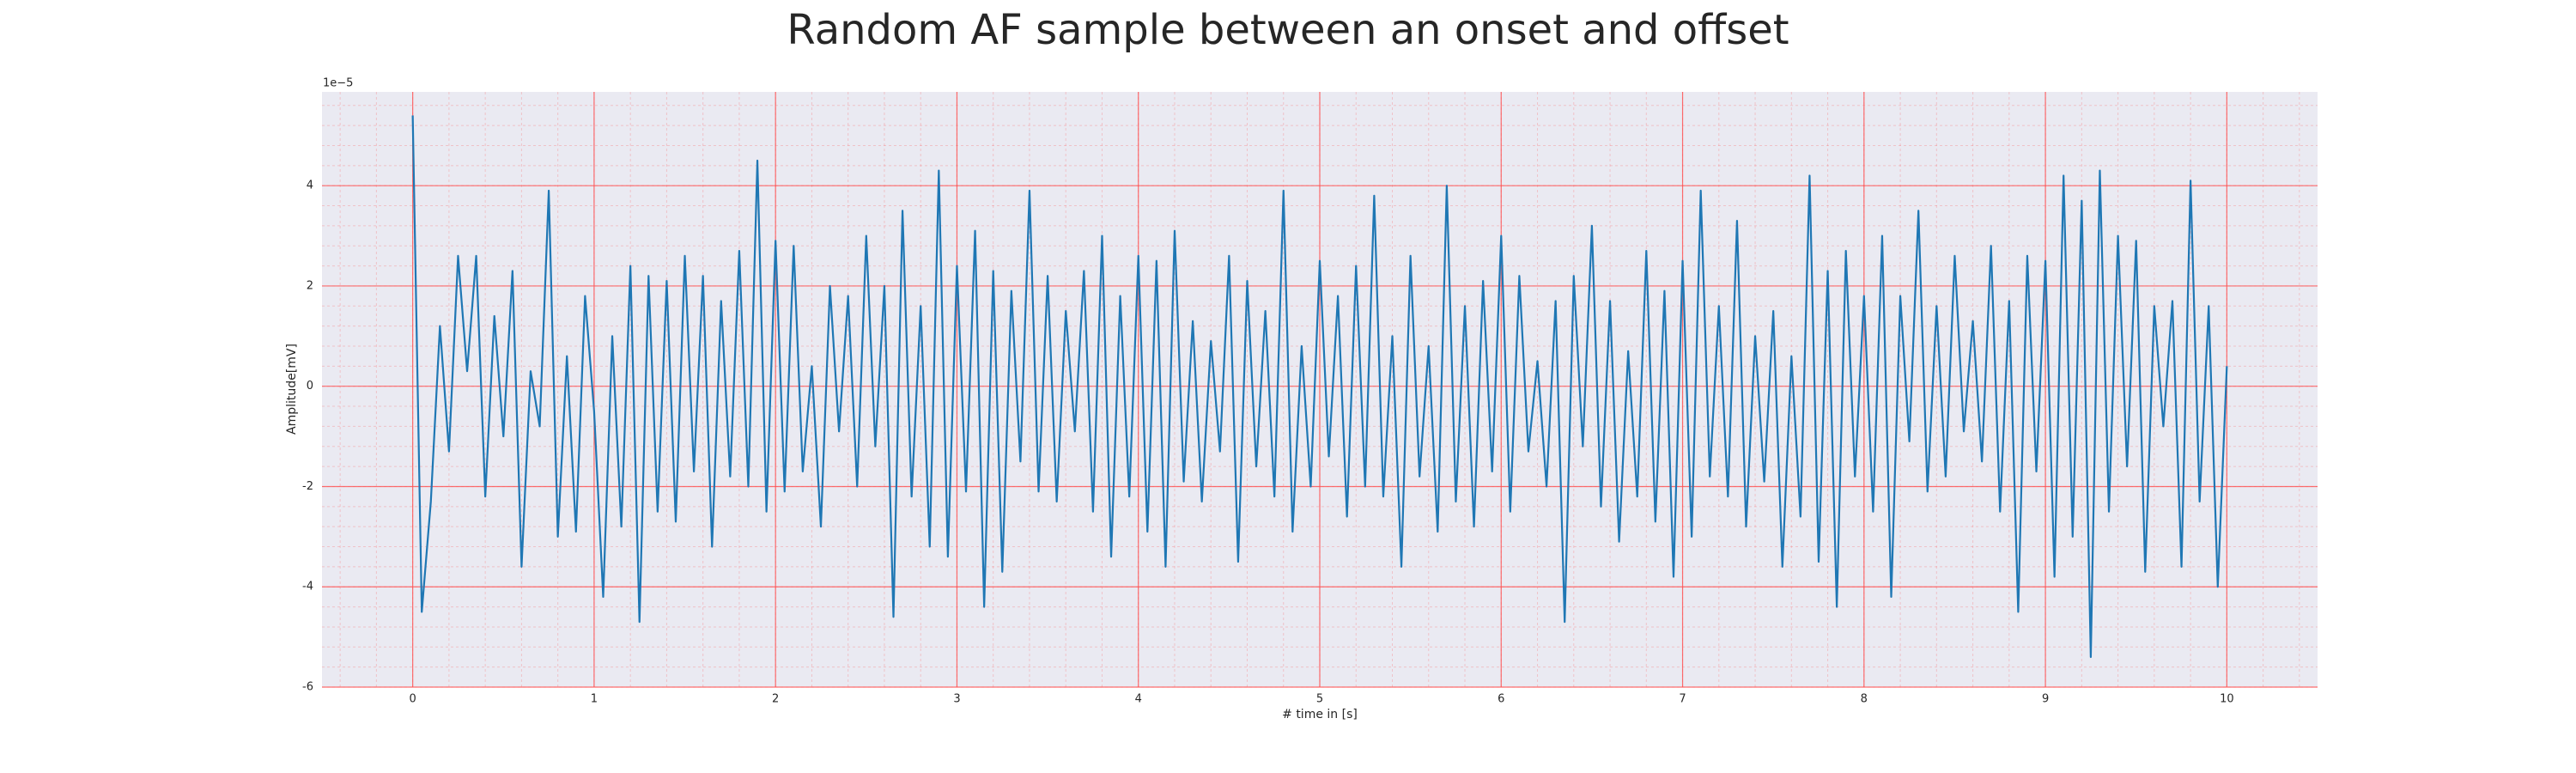  What do you see at coordinates (1138, 699) in the screenshot?
I see `x-tick-label: 4` at bounding box center [1138, 699].